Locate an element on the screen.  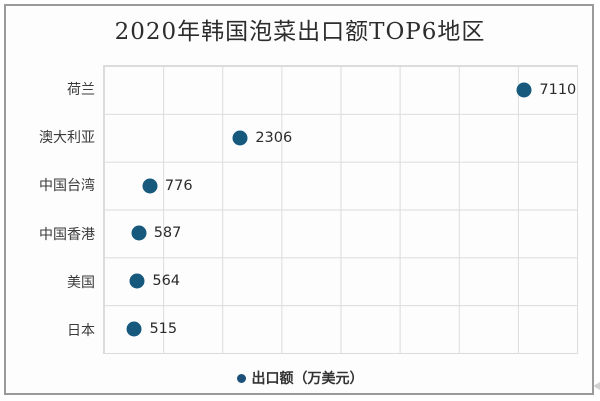
data-point-value: 564 is located at coordinates (166, 281).